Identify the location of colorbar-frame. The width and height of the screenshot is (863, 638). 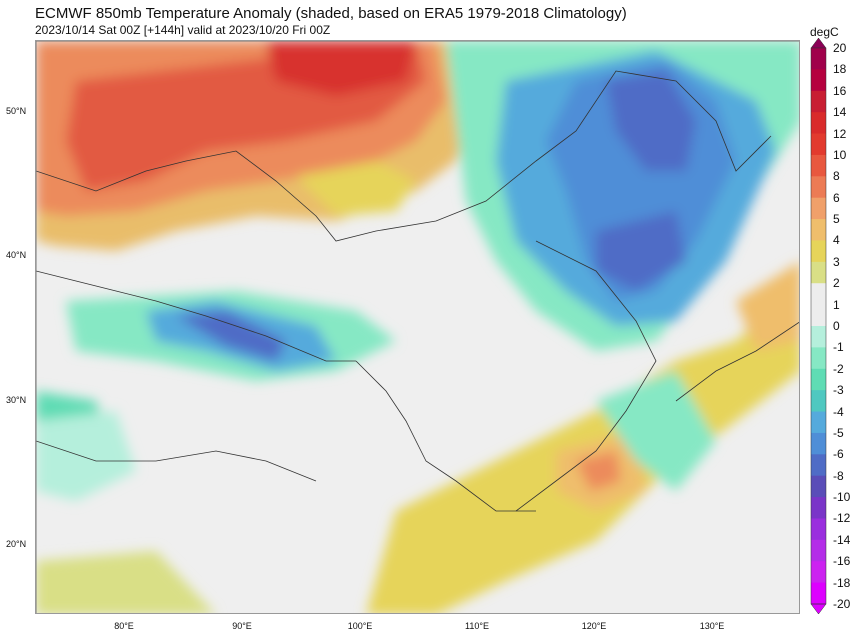
(818, 326).